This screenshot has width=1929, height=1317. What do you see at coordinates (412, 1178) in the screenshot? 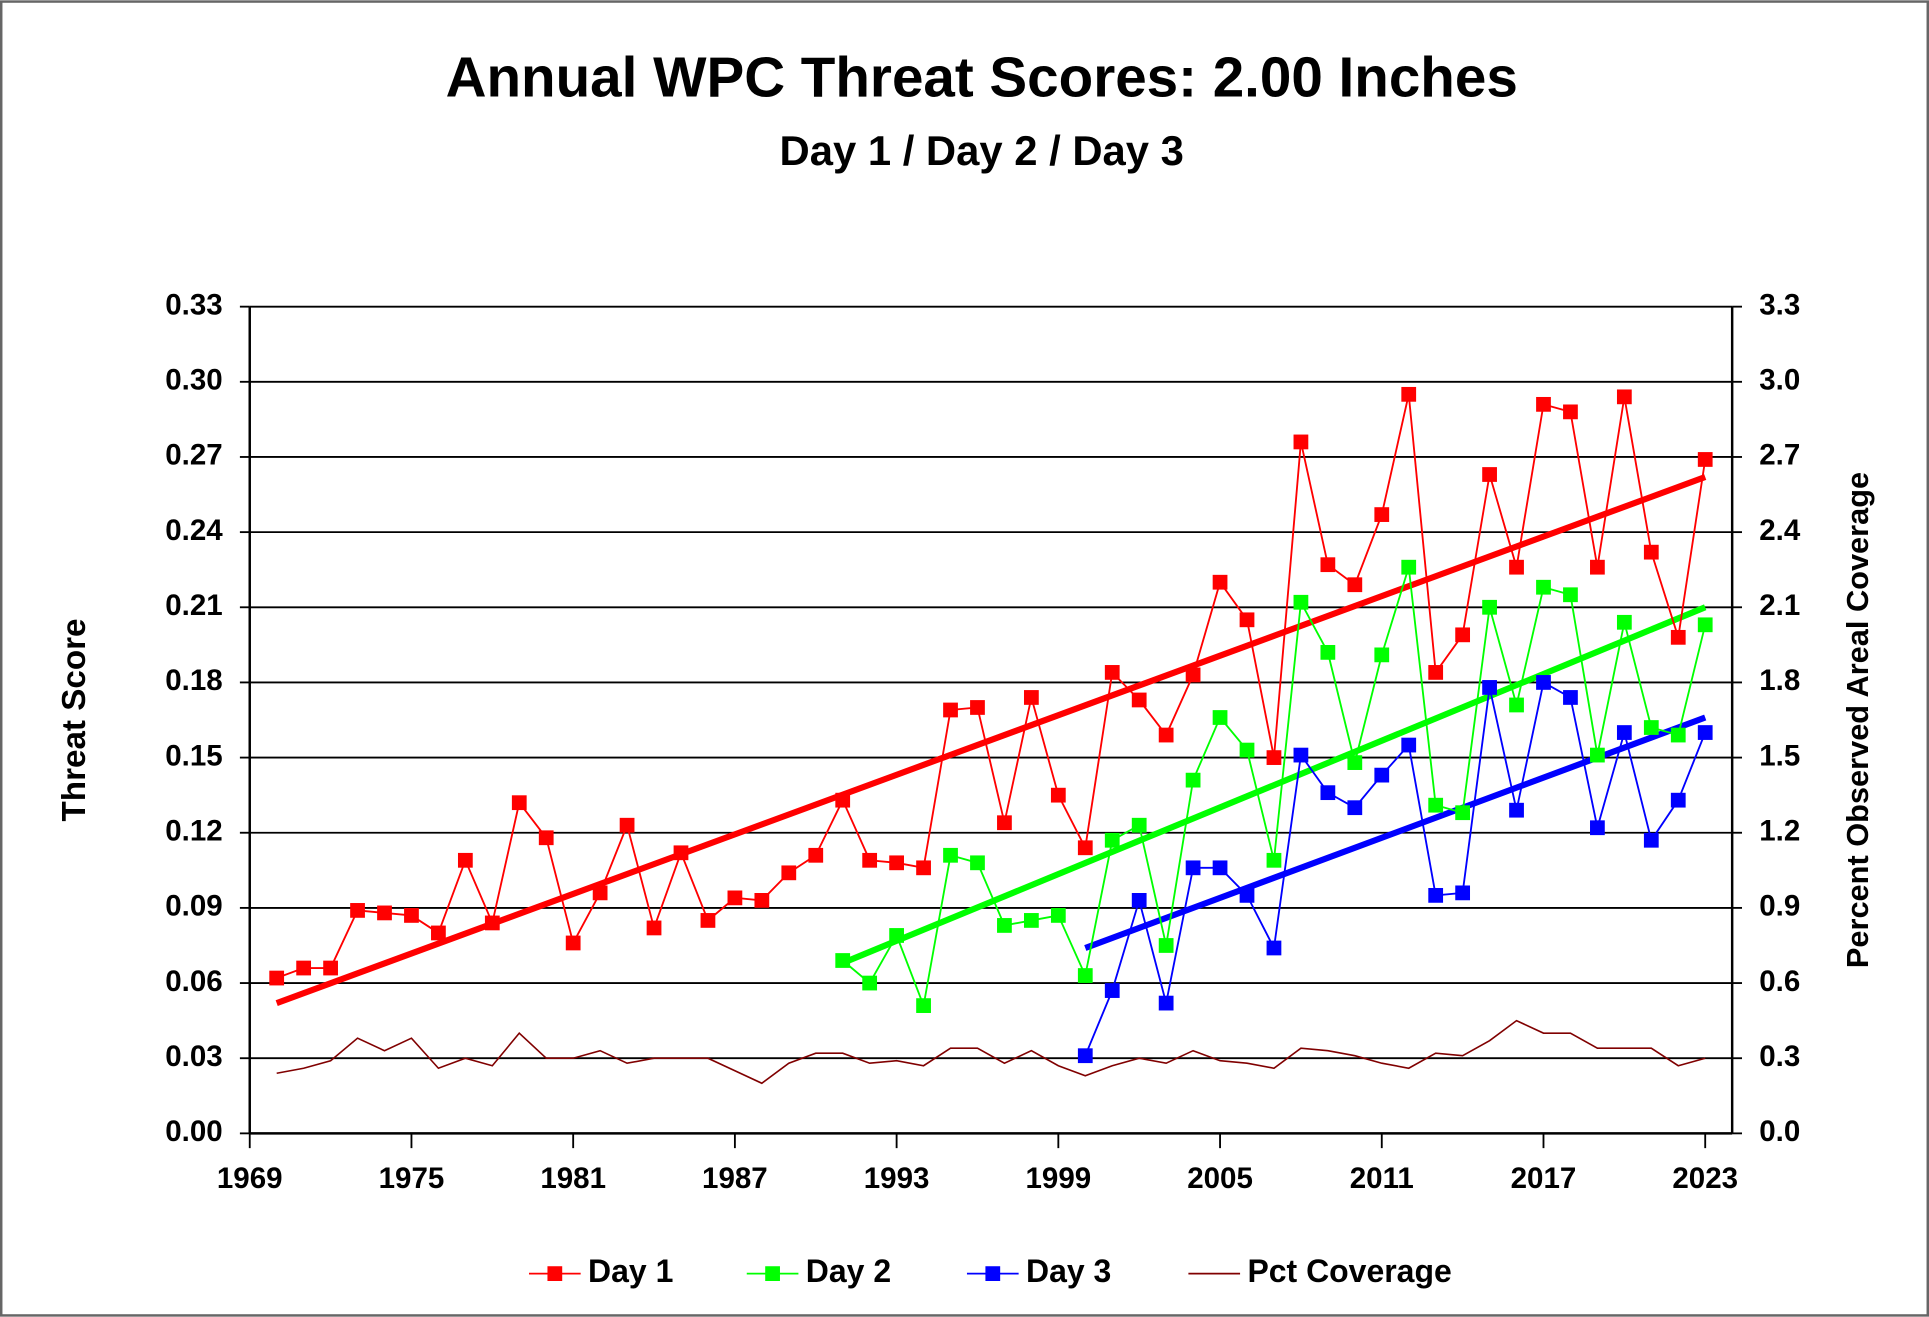
I see `x-tick-label: 1975` at bounding box center [412, 1178].